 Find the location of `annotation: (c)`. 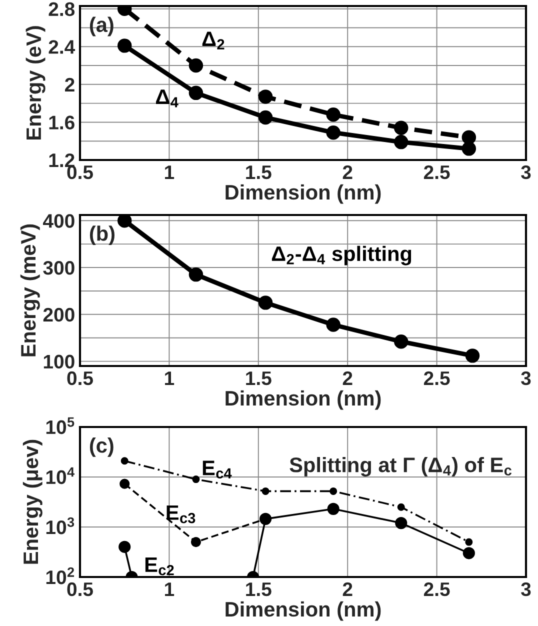

annotation: (c) is located at coordinates (102, 447).